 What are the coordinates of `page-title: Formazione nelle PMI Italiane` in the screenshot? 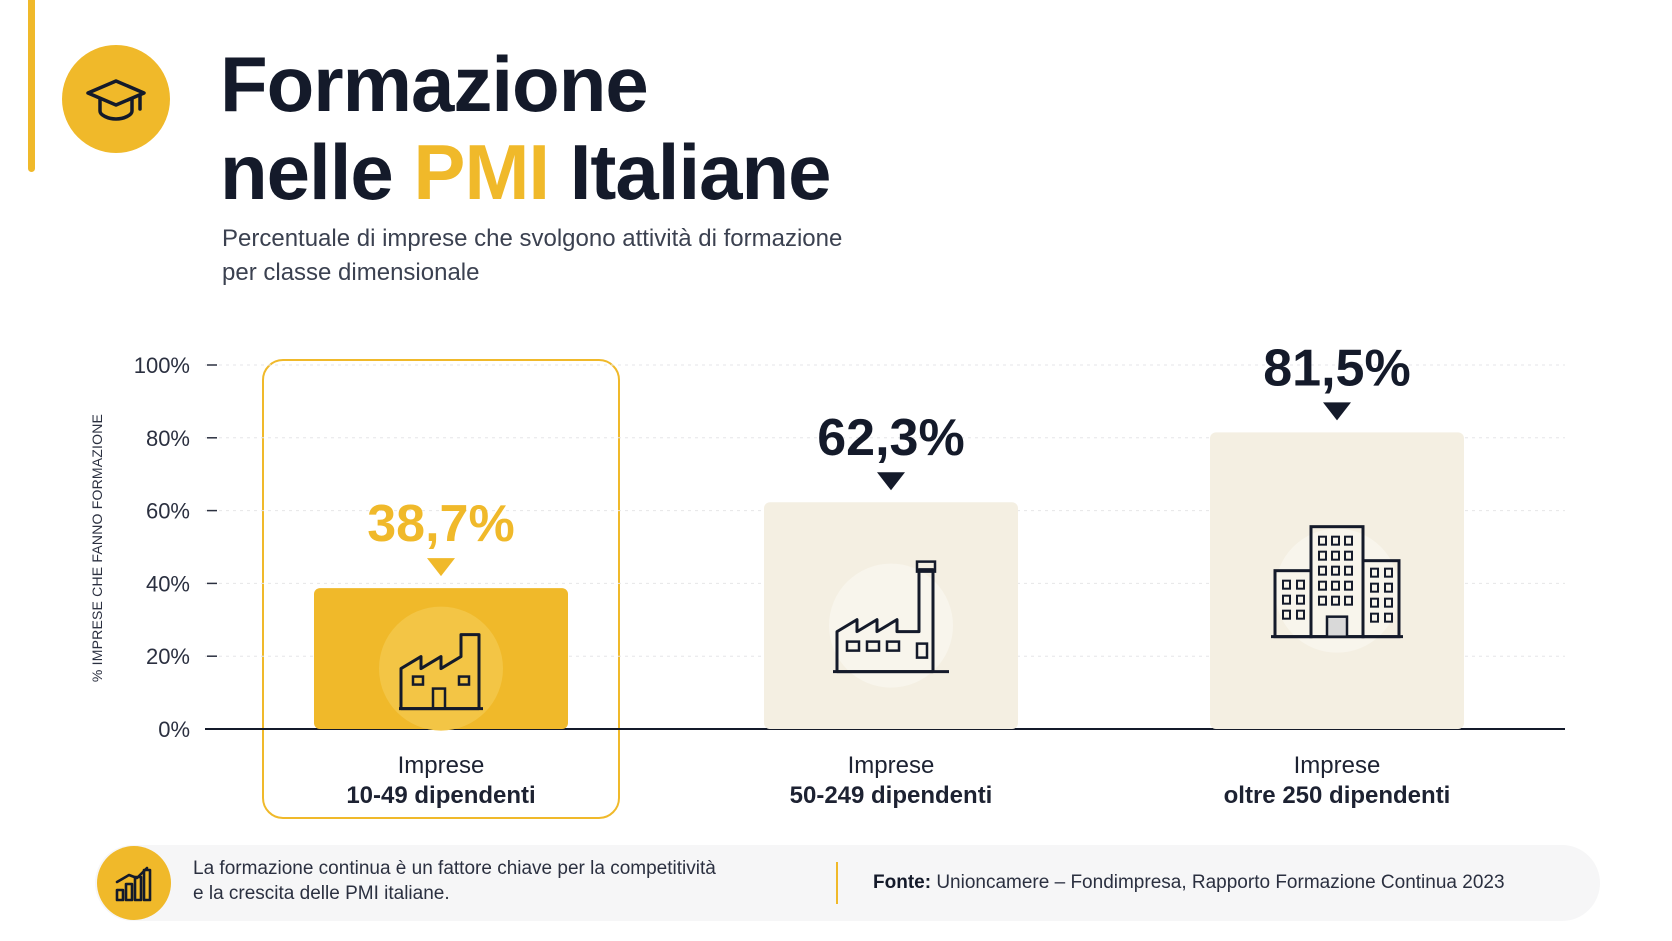 It's located at (526, 128).